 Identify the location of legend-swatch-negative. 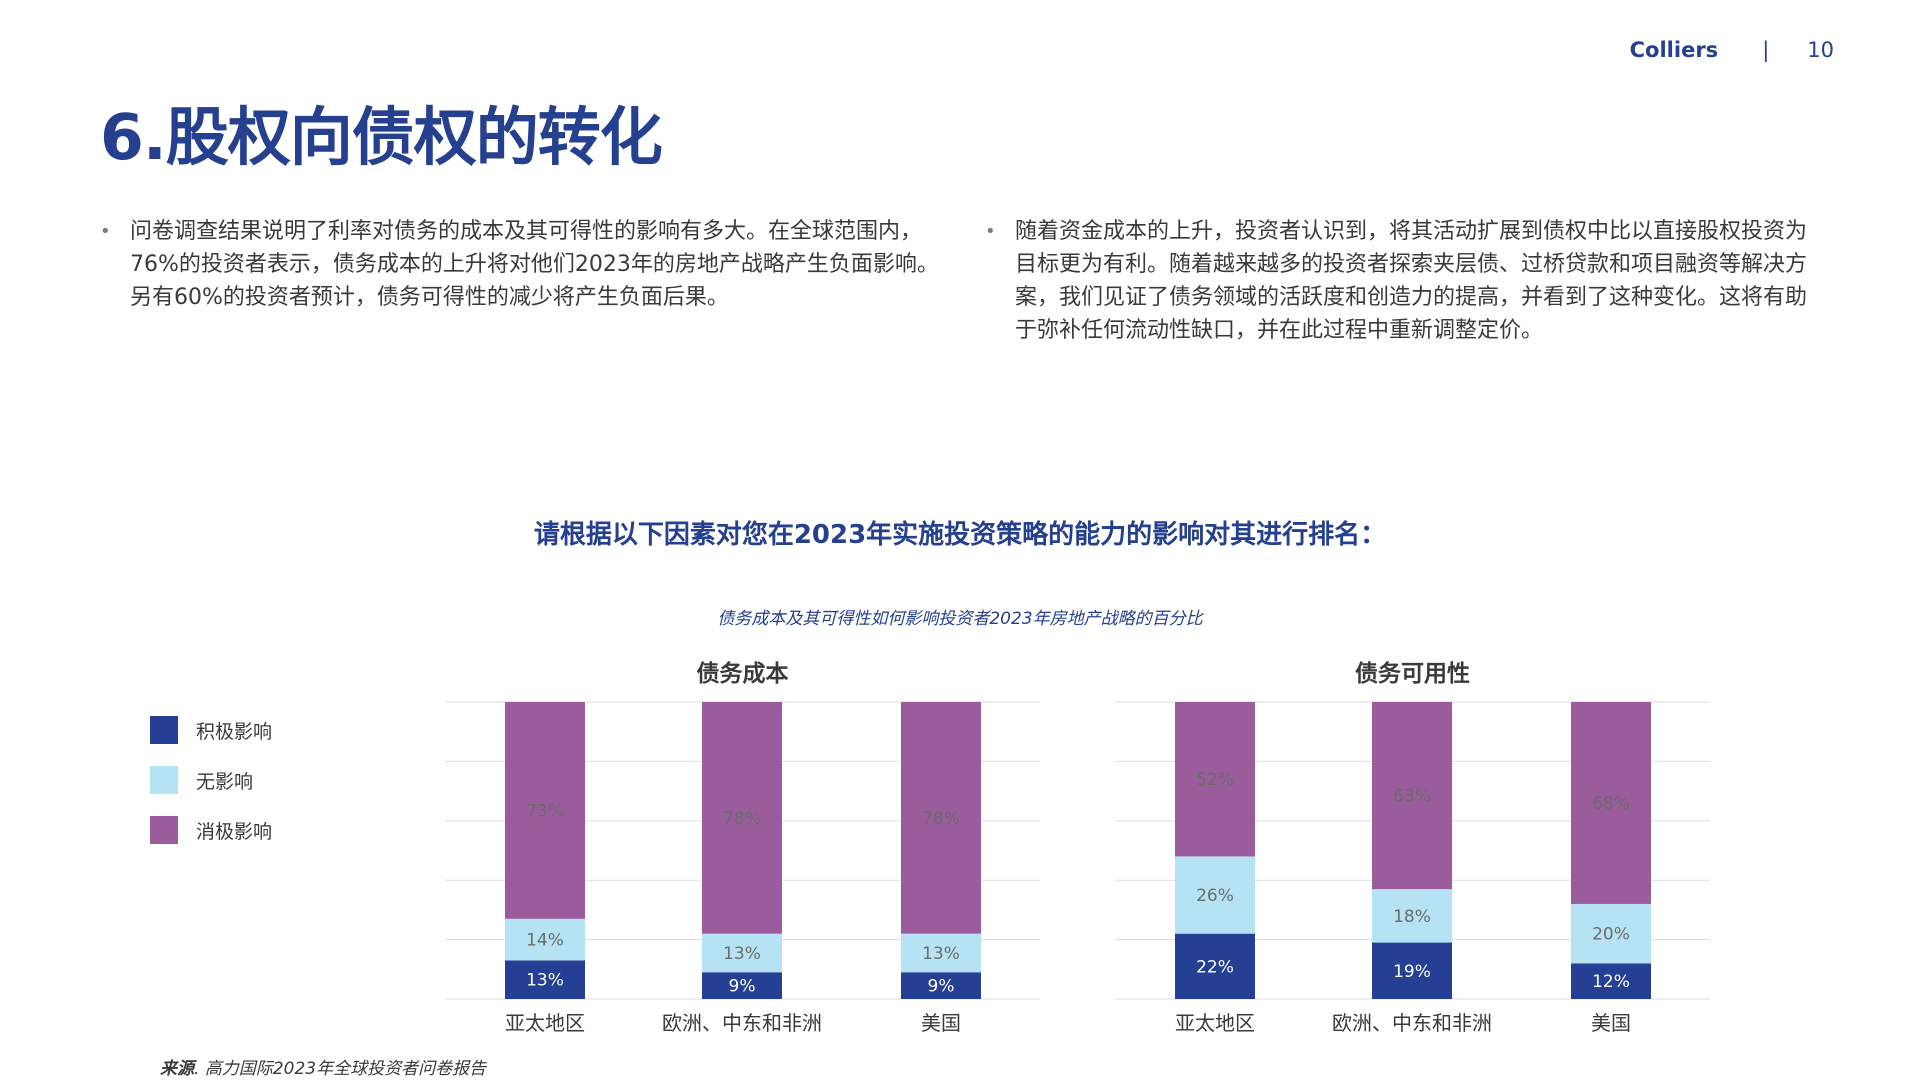
(164, 830).